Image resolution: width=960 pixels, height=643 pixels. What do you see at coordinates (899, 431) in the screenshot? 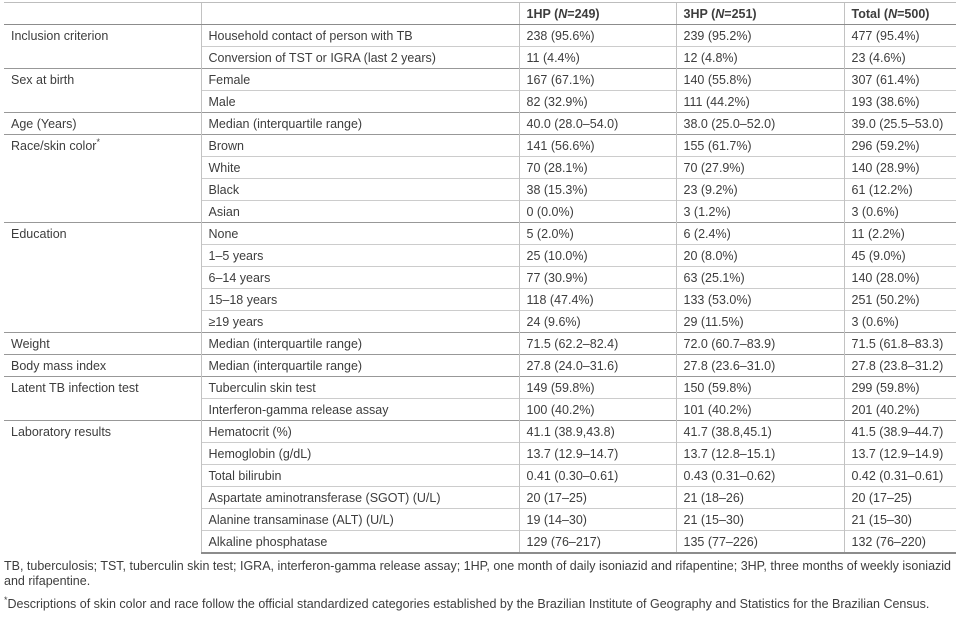
I see `cell-total: 41.5 (38.9–44.7)` at bounding box center [899, 431].